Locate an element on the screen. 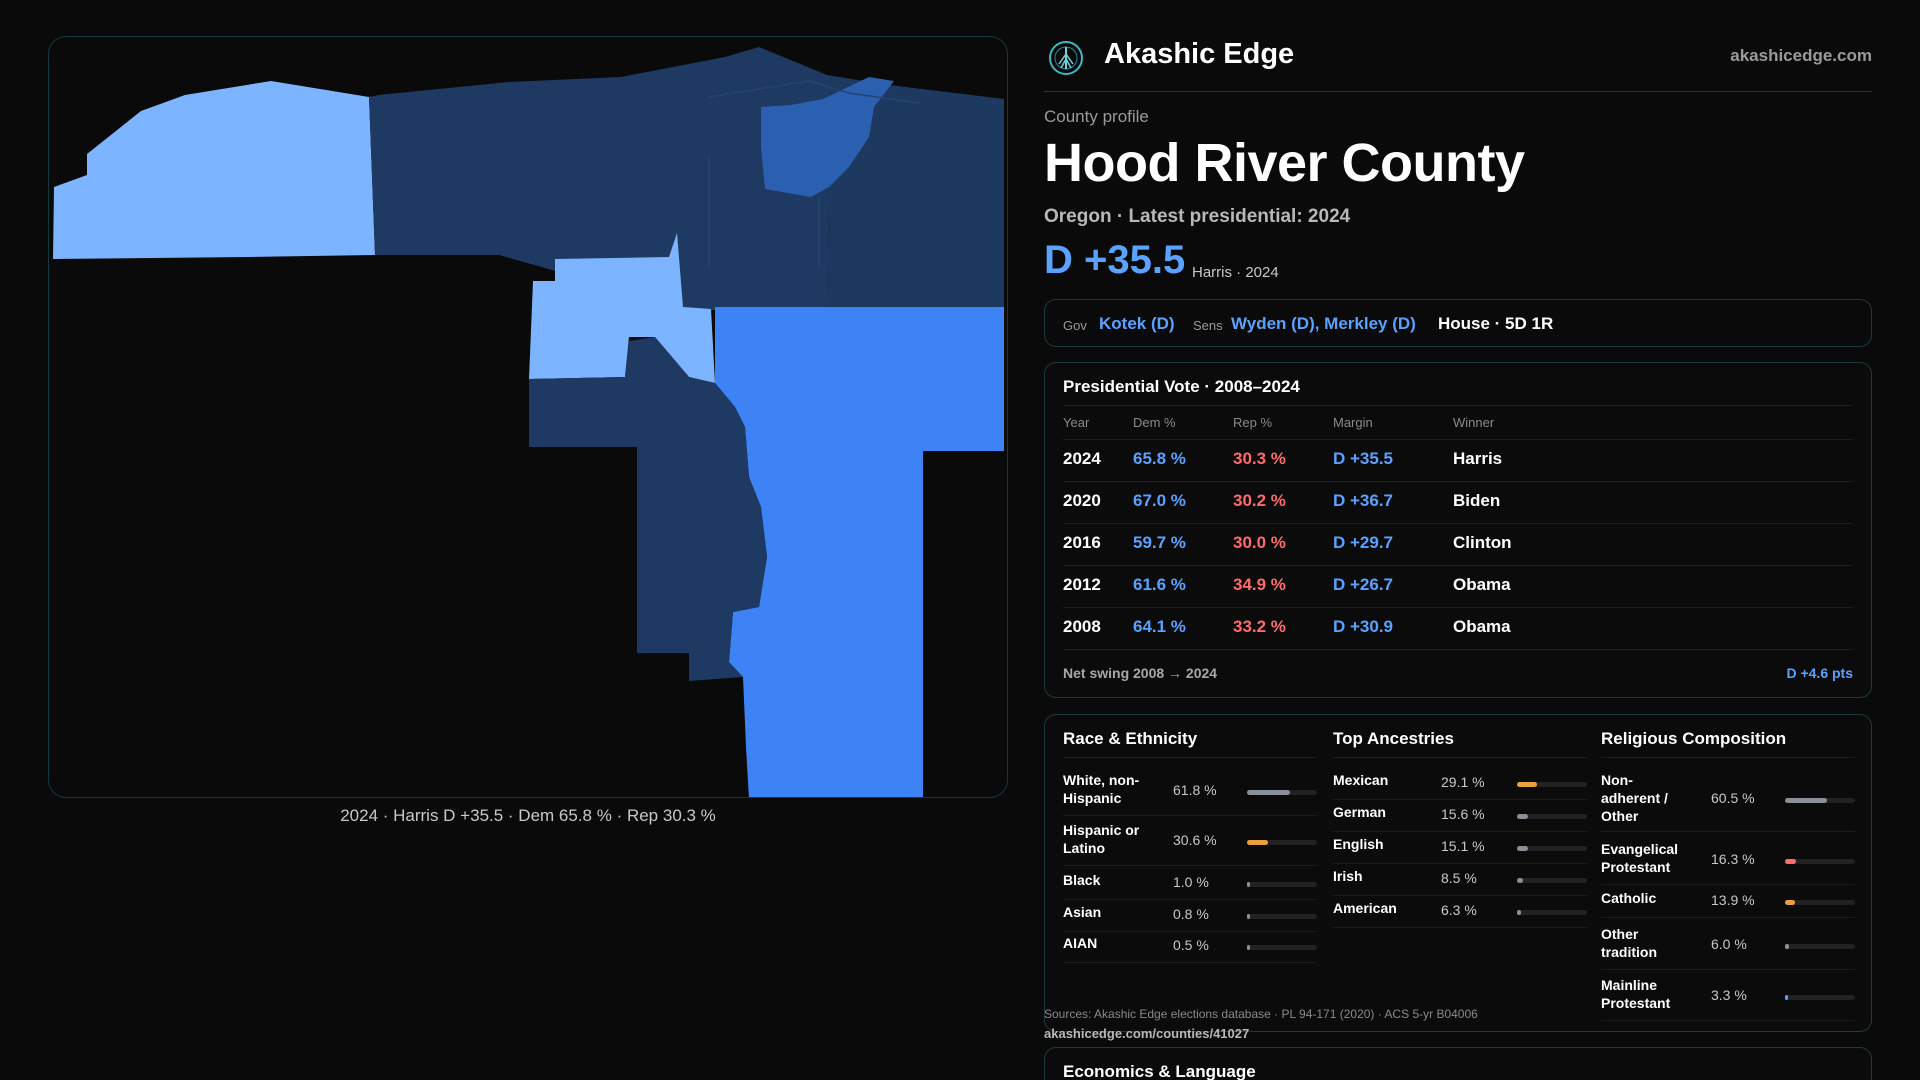 This screenshot has height=1080, width=1920. gov-value: Kotek (D) is located at coordinates (1137, 323).